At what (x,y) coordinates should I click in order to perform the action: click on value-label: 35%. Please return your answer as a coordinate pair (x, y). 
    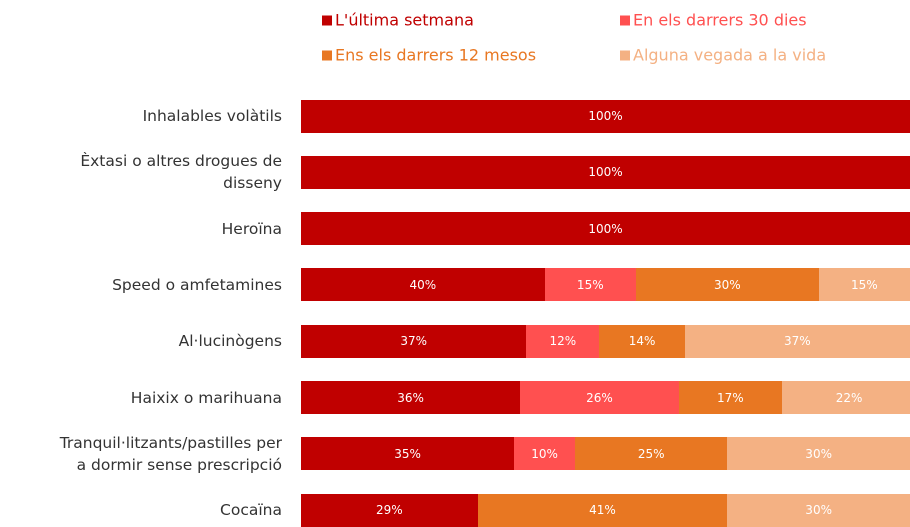
    Looking at the image, I should click on (407, 453).